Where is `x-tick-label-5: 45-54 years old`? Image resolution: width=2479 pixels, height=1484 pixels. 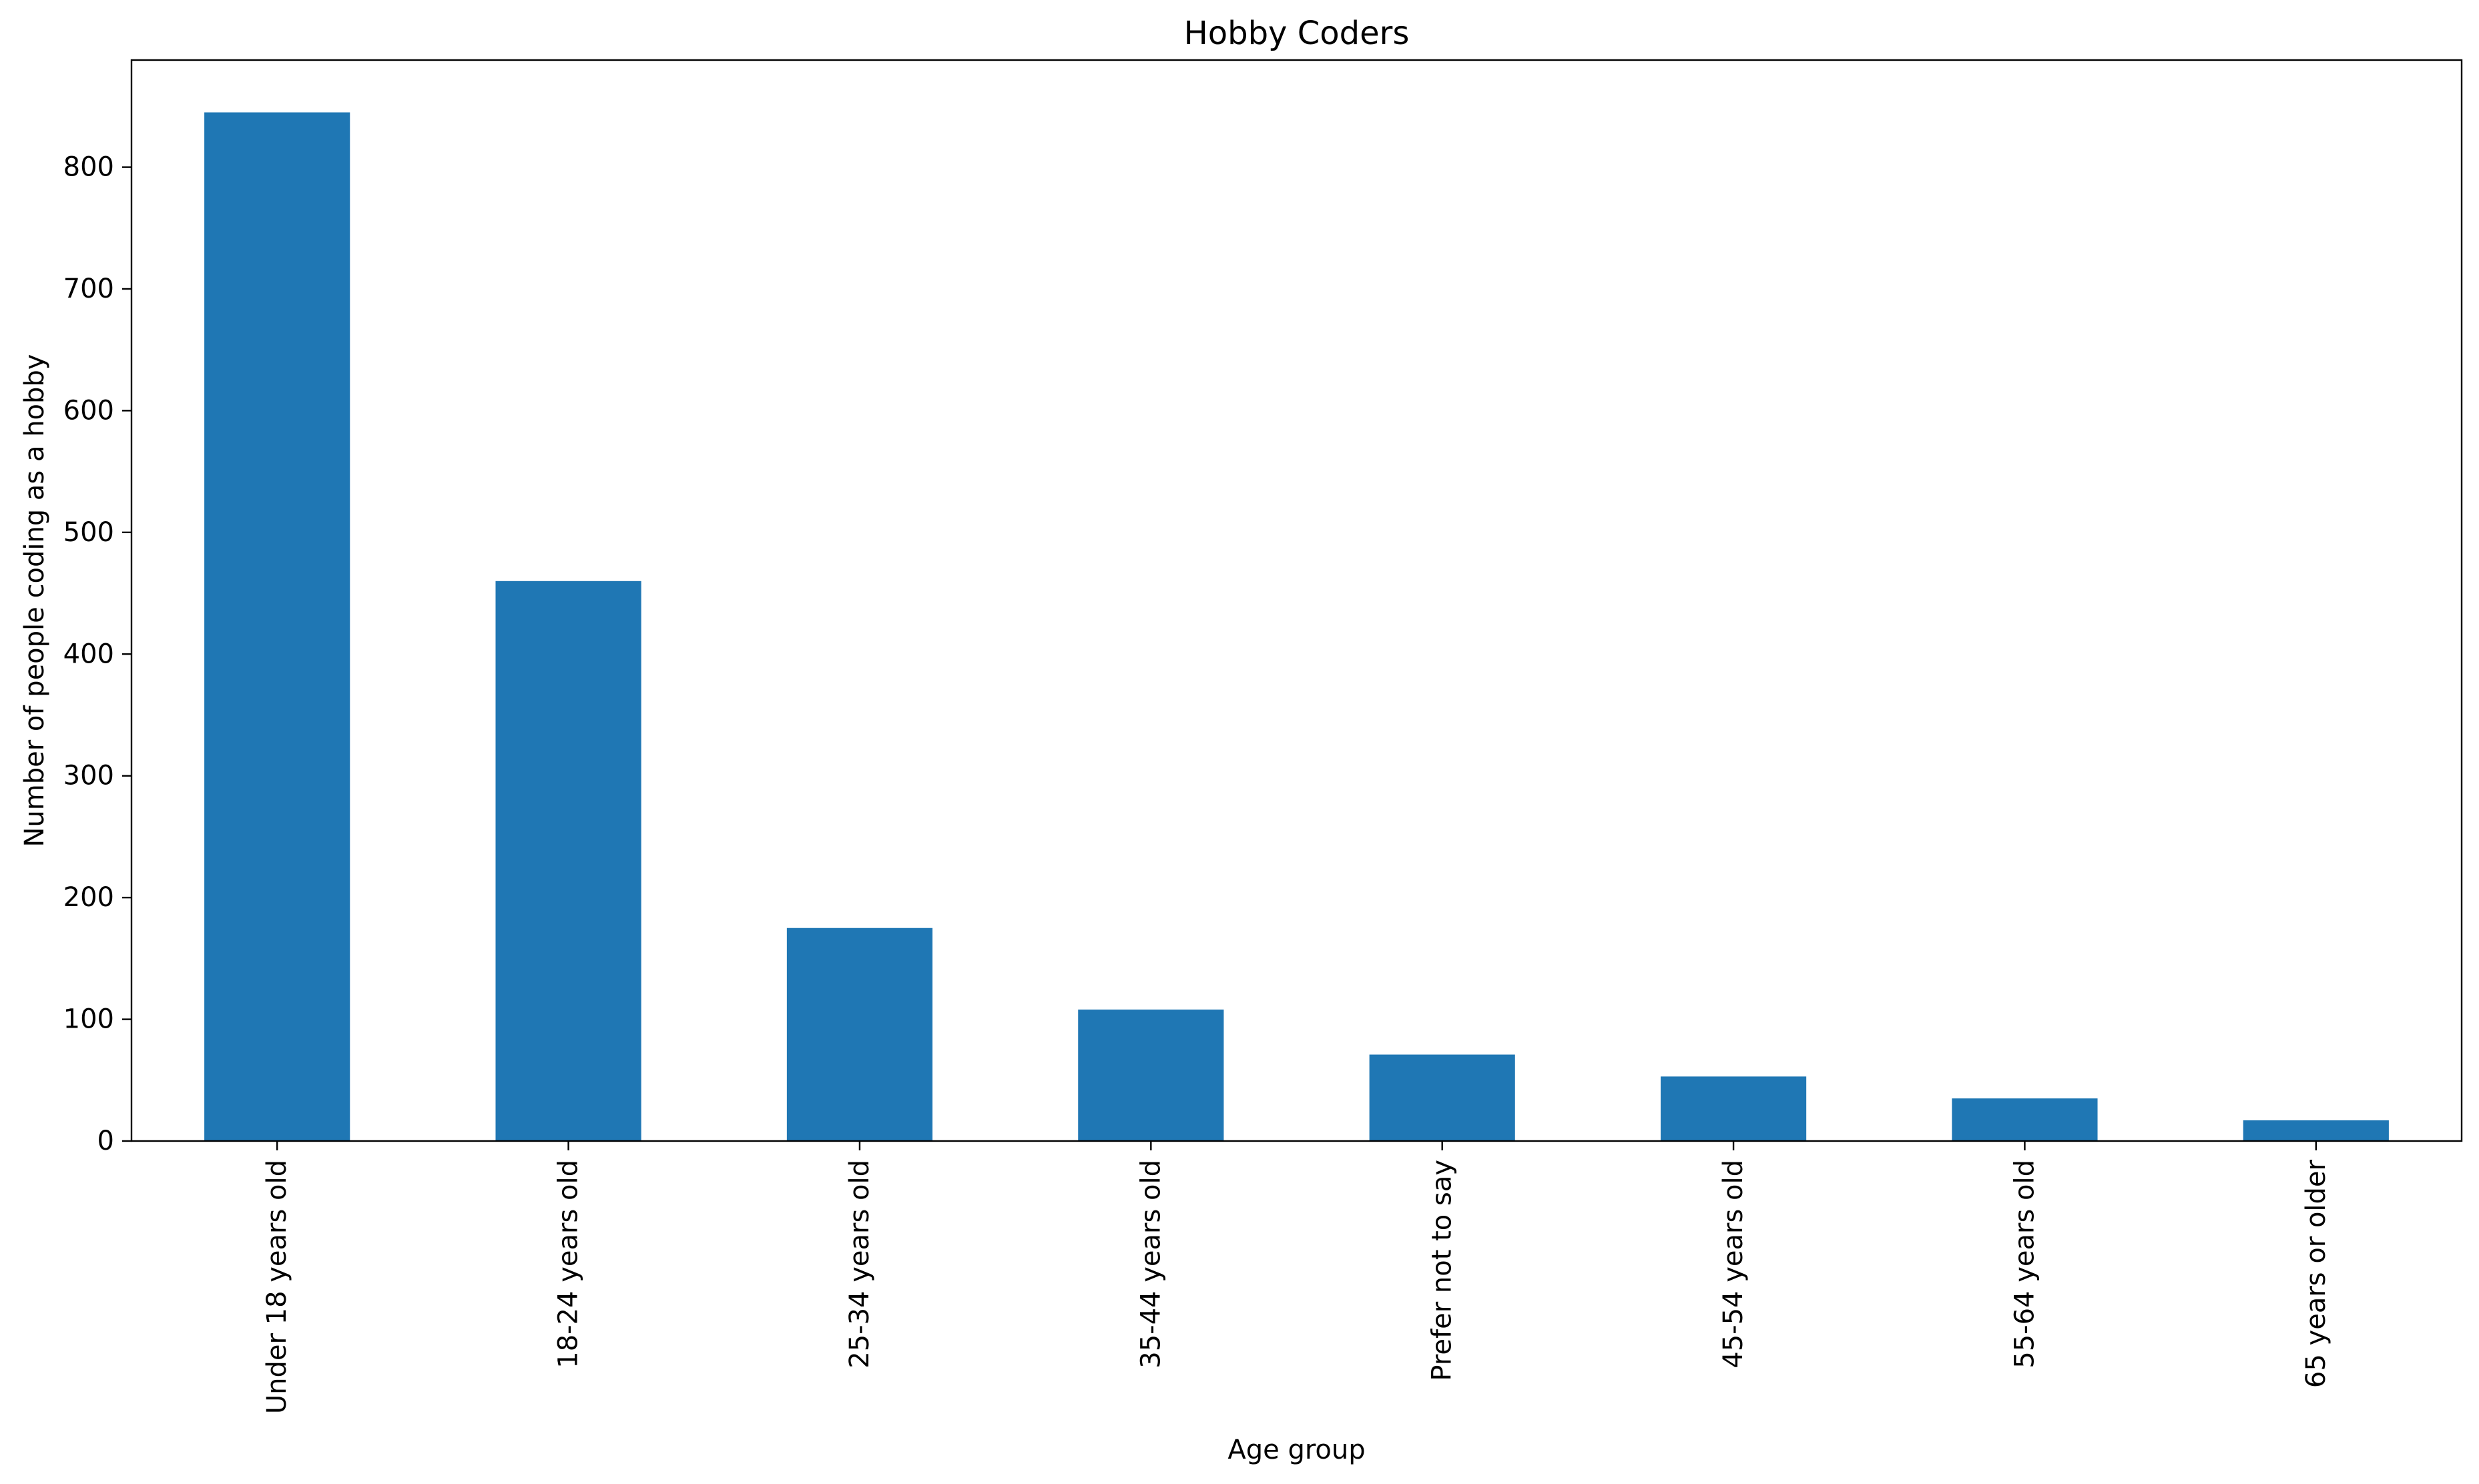 x-tick-label-5: 45-54 years old is located at coordinates (1733, 1264).